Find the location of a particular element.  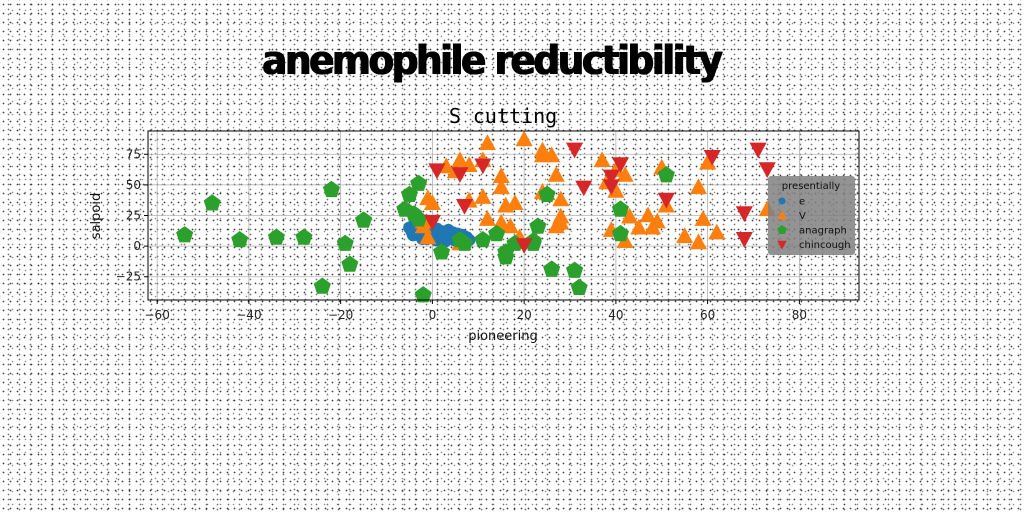

y-tick-label: −25 is located at coordinates (128, 277).